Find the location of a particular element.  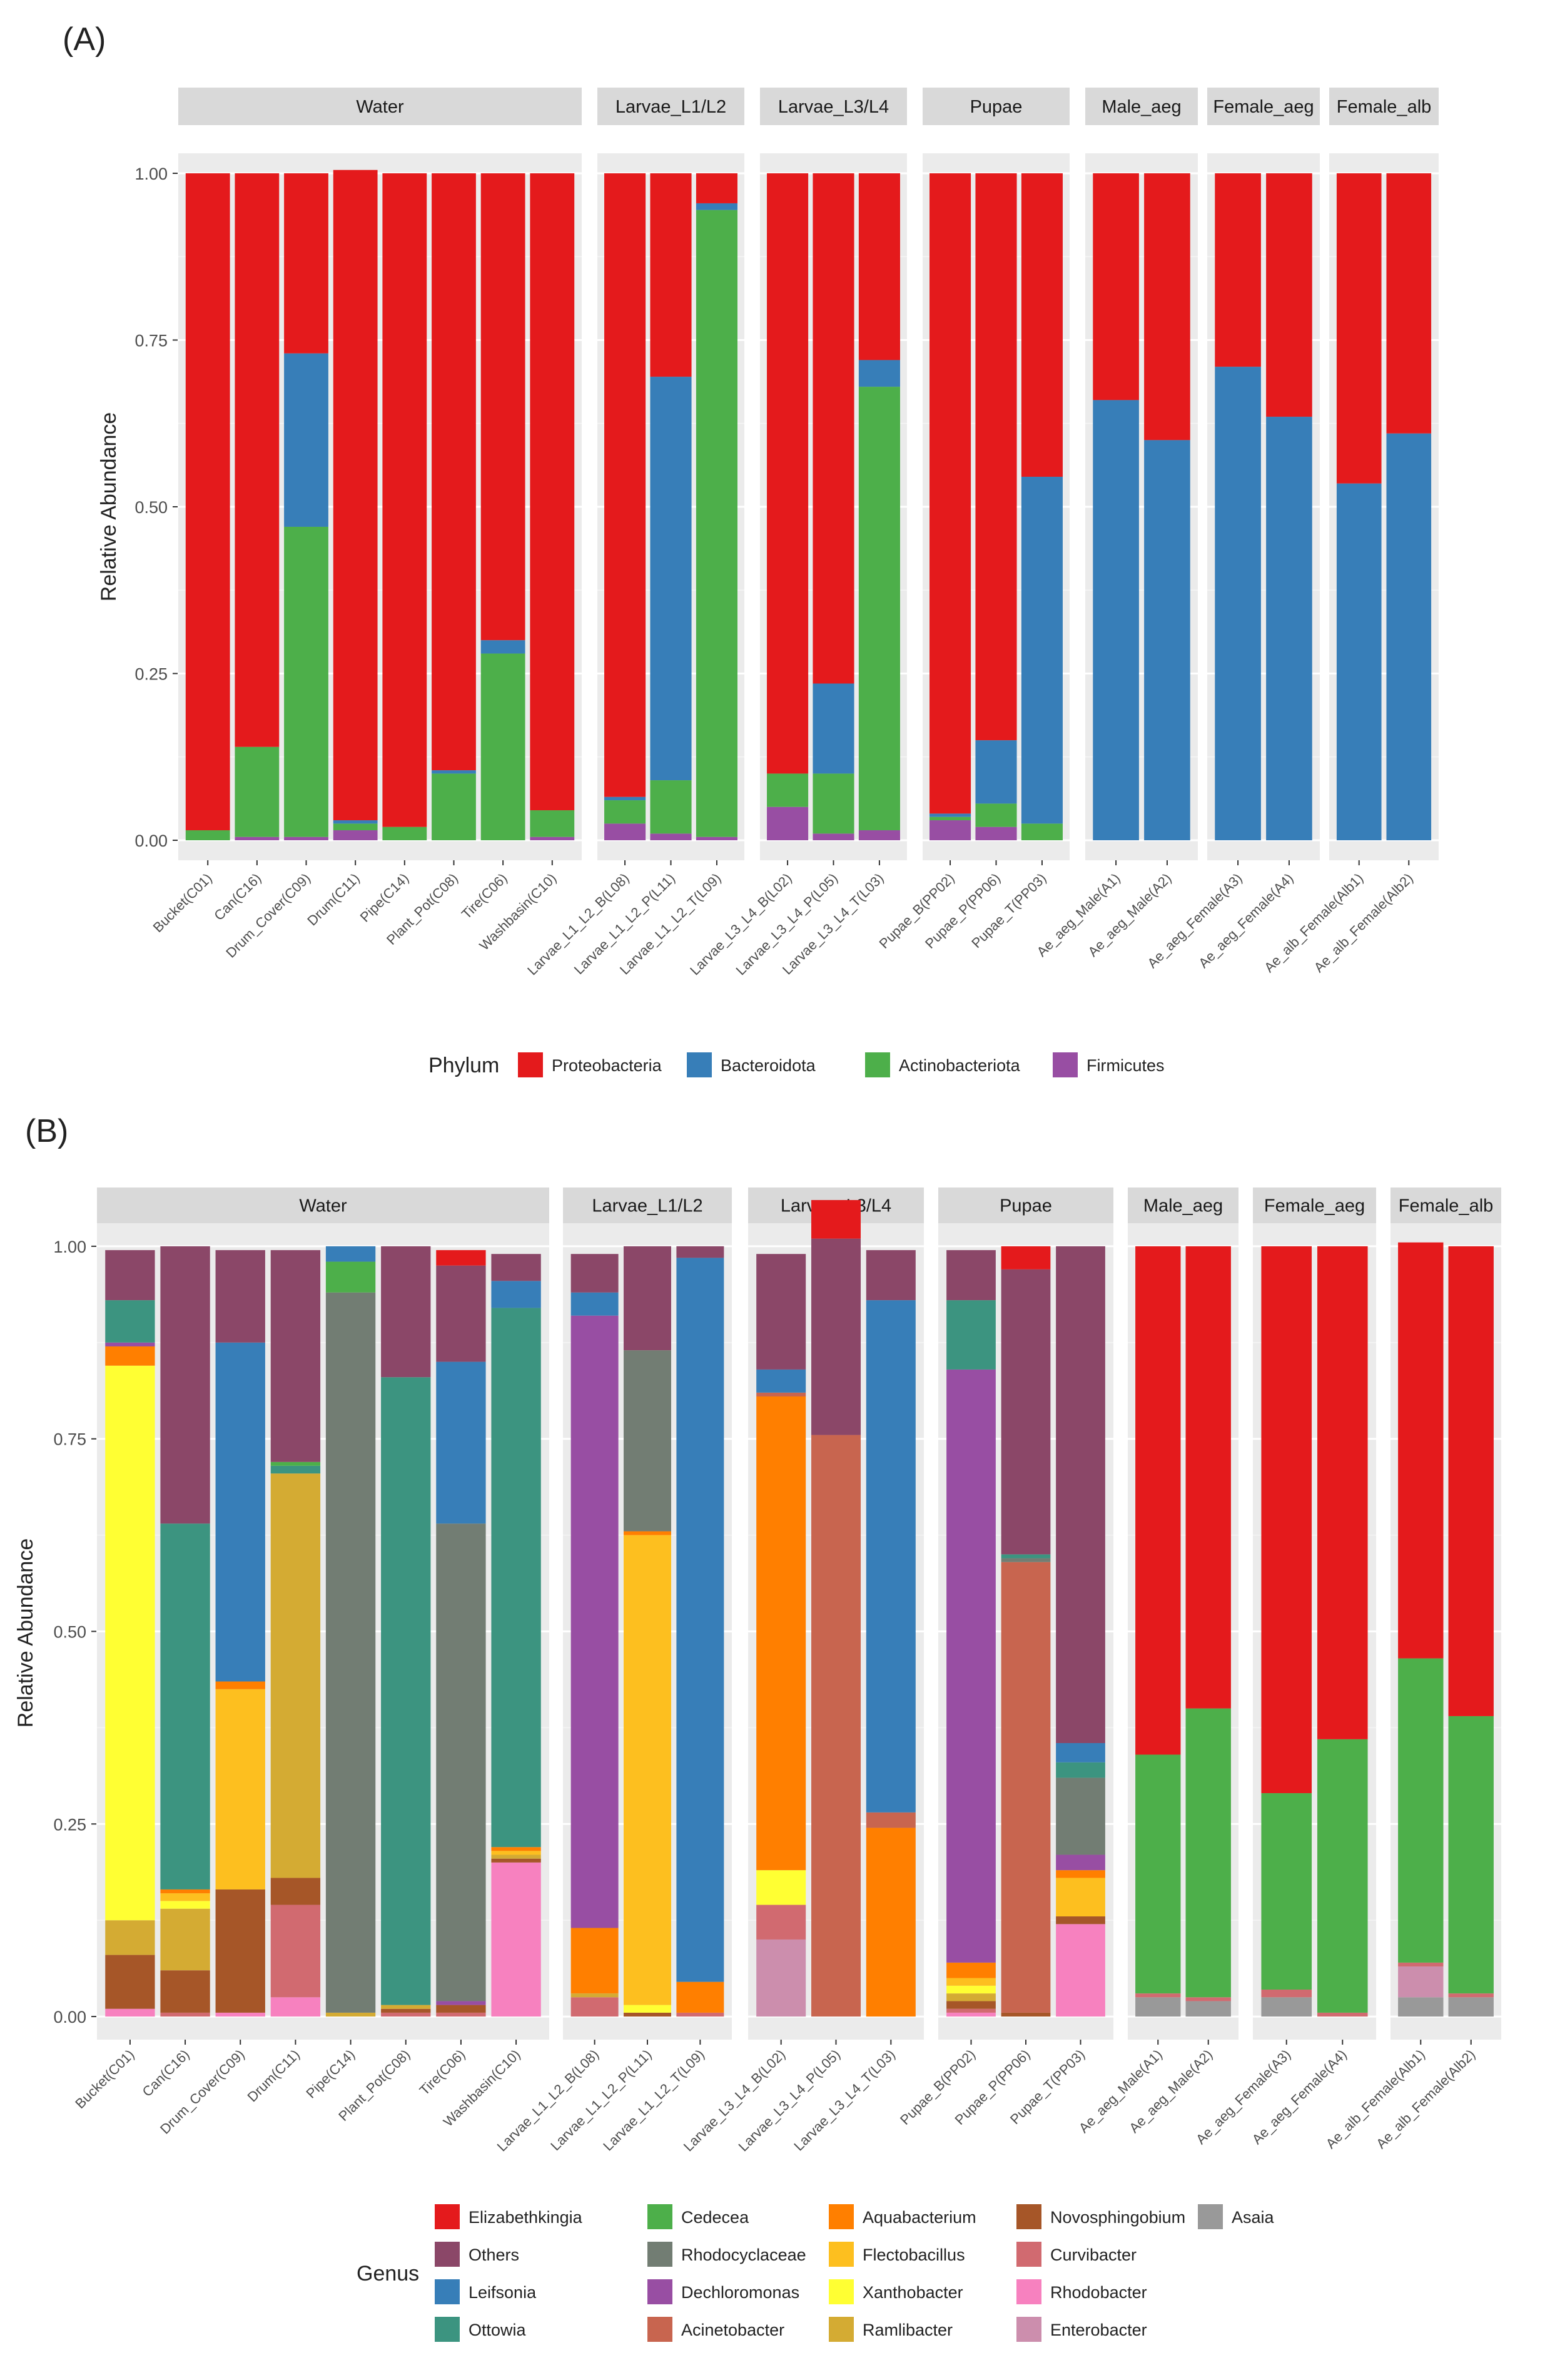

legend-swatch-rhodocyclaceae is located at coordinates (659, 2254).